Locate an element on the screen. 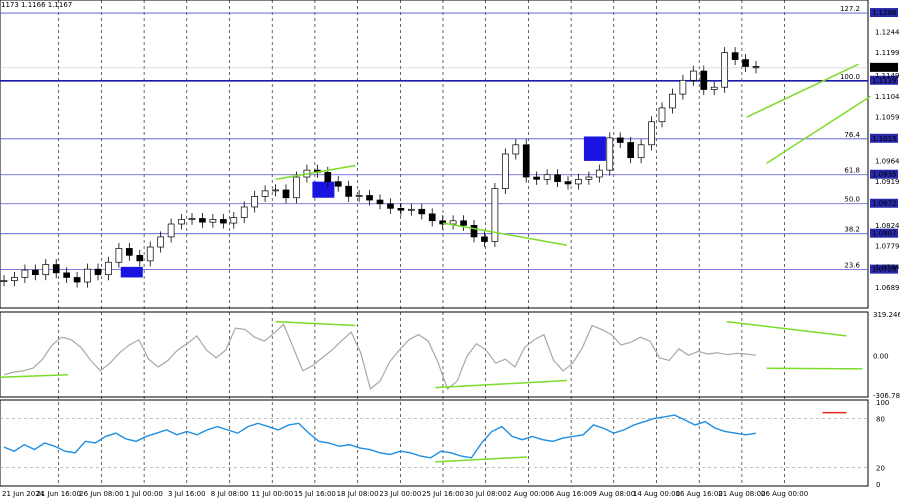  price-tick-label: 1.1244 is located at coordinates (887, 32).